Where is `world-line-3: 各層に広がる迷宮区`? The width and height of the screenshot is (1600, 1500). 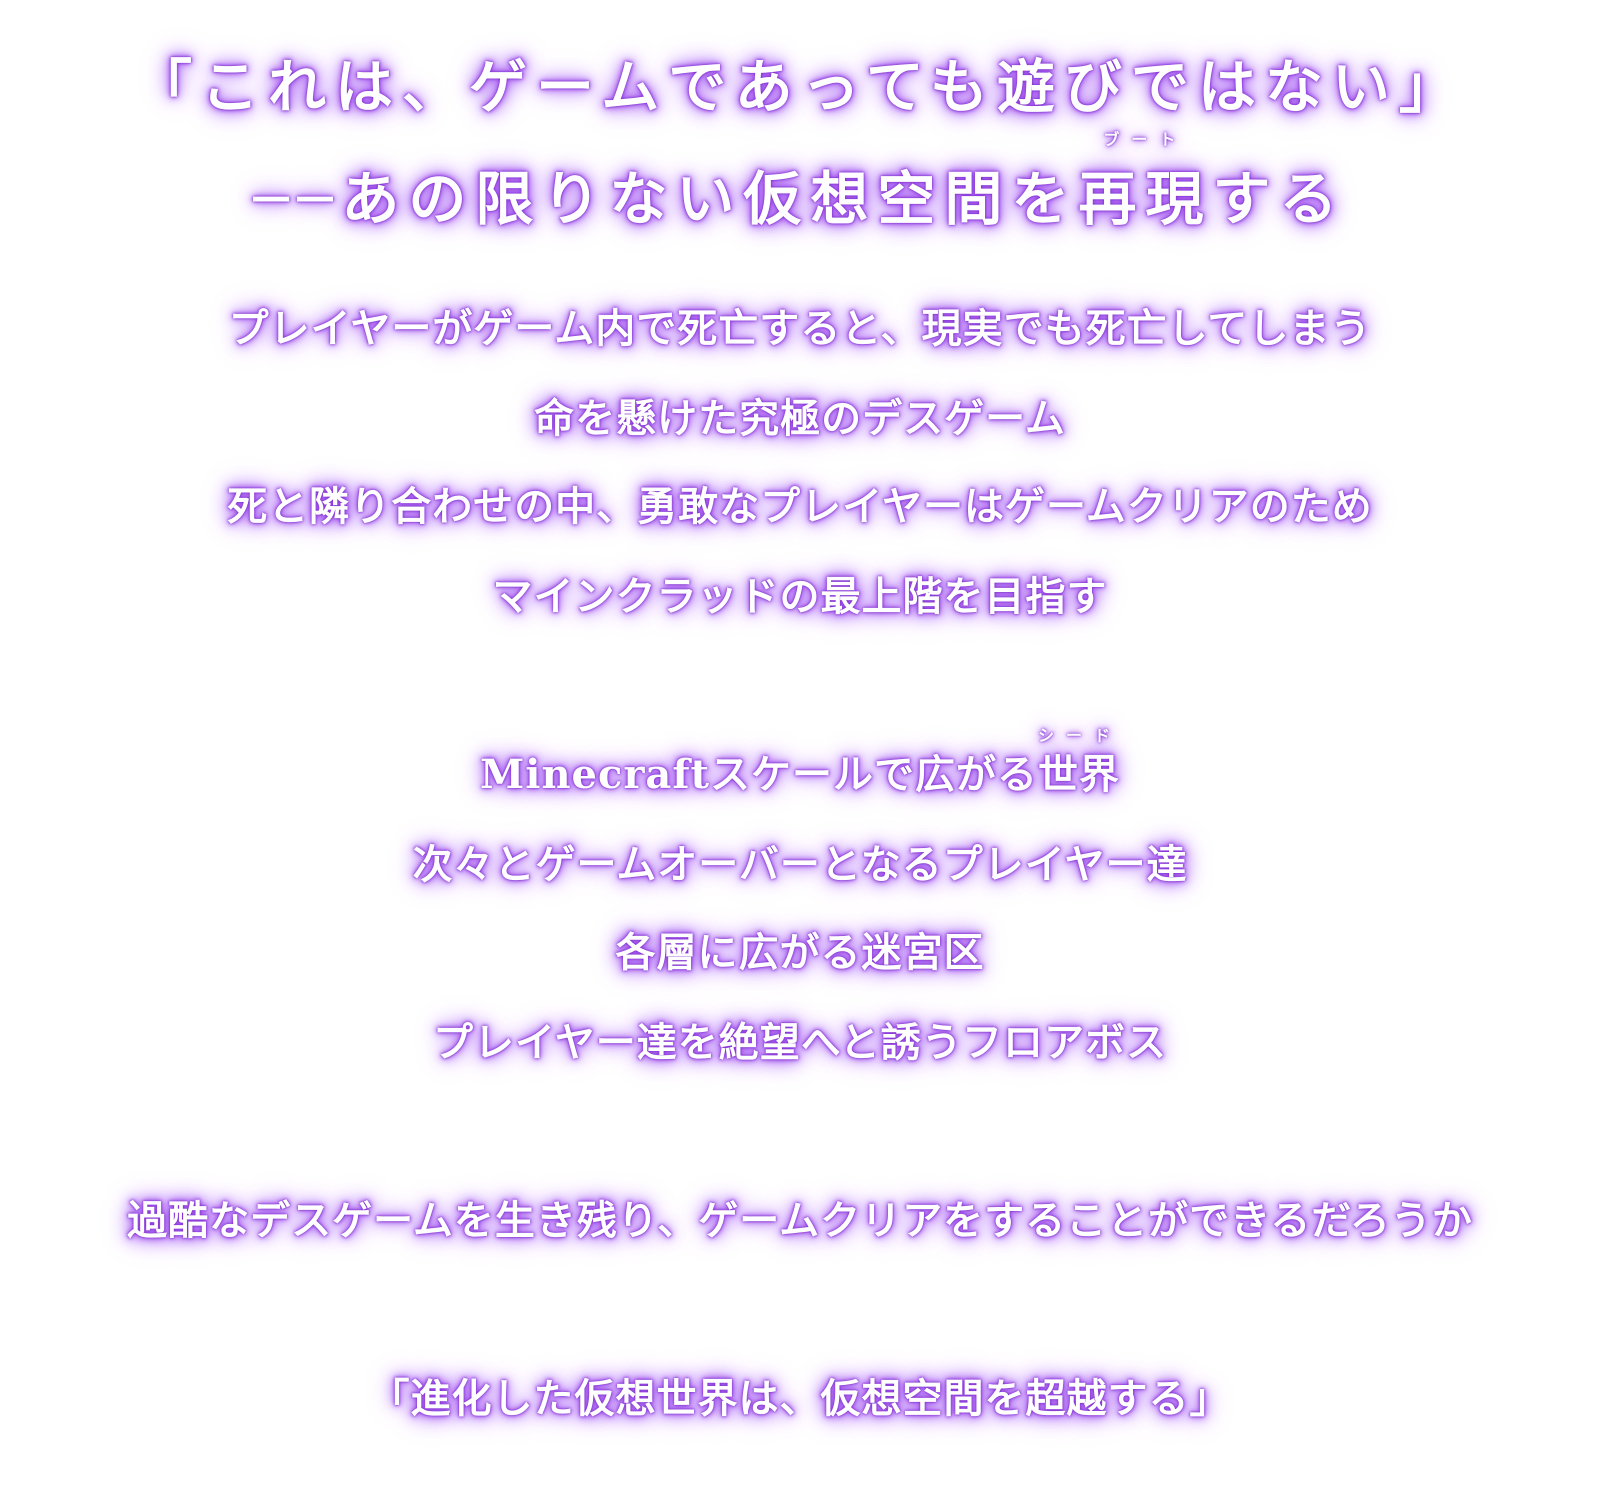
world-line-3: 各層に広がる迷宮区 is located at coordinates (800, 952).